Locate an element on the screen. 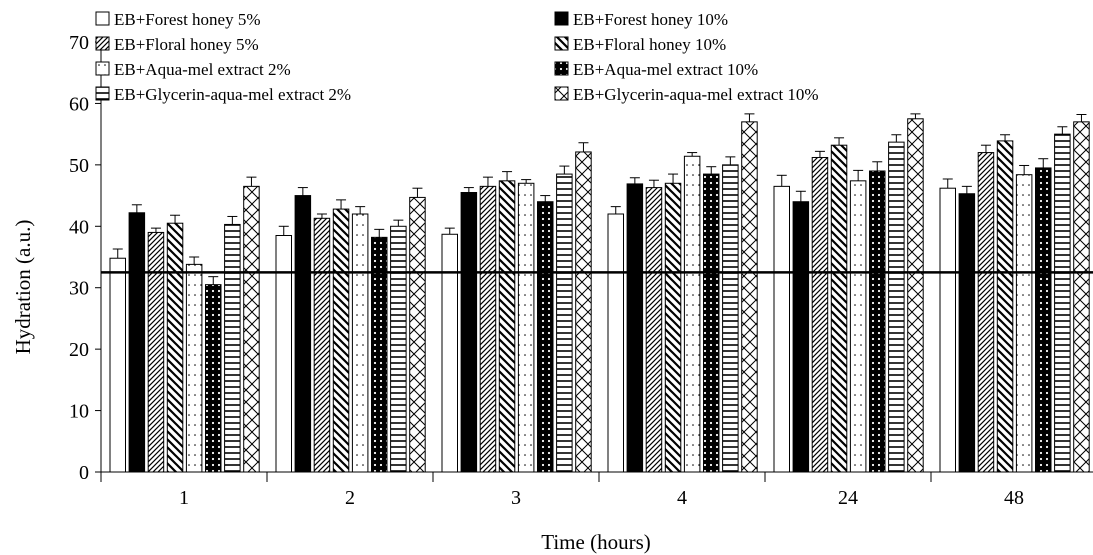  legend-label: EB+Glycerin-aqua-mel extract 2% is located at coordinates (232, 94).